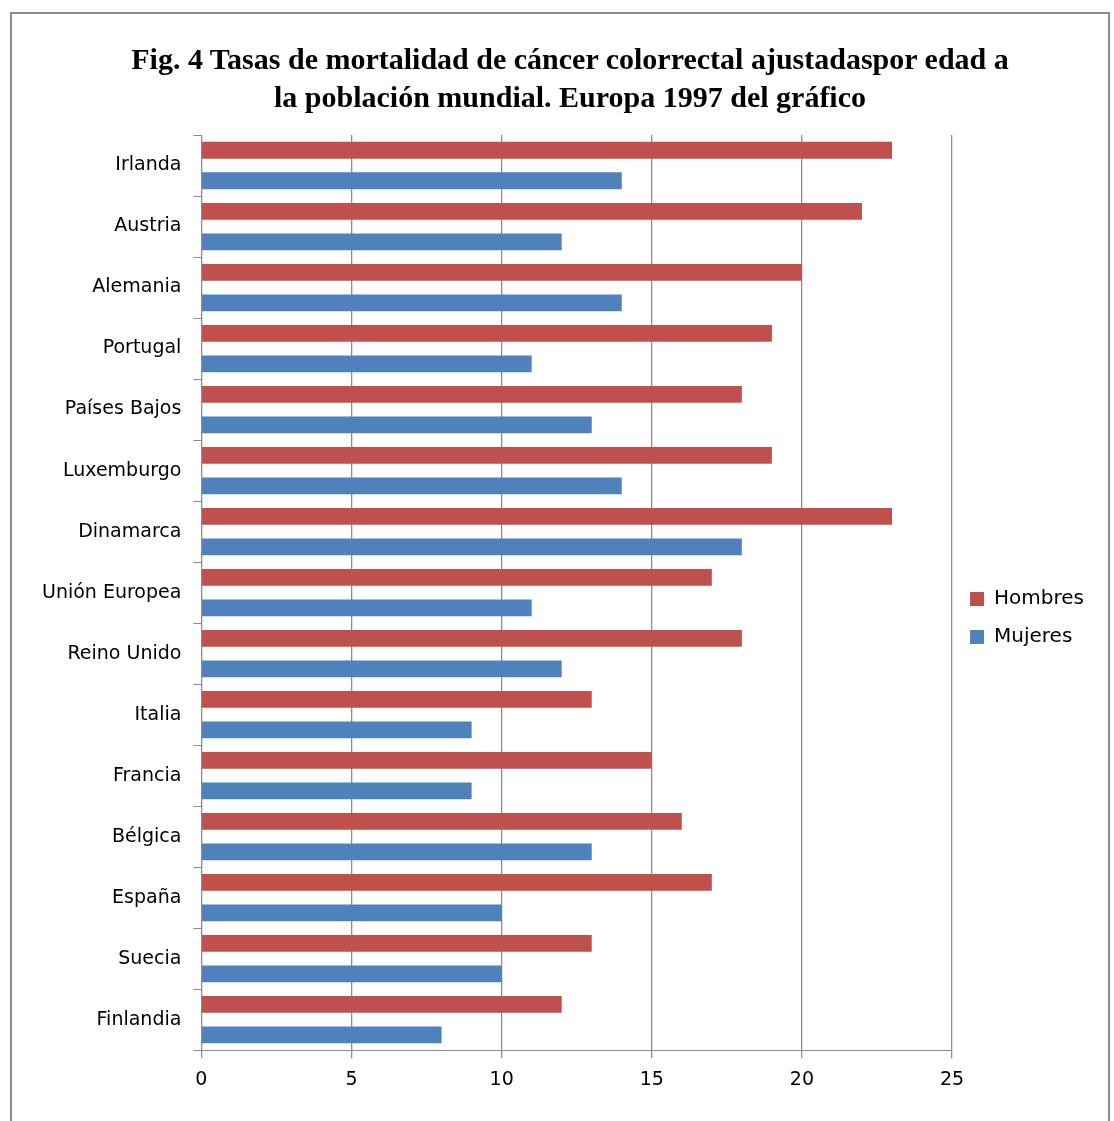  I want to click on legend-label: Hombres, so click(1039, 597).